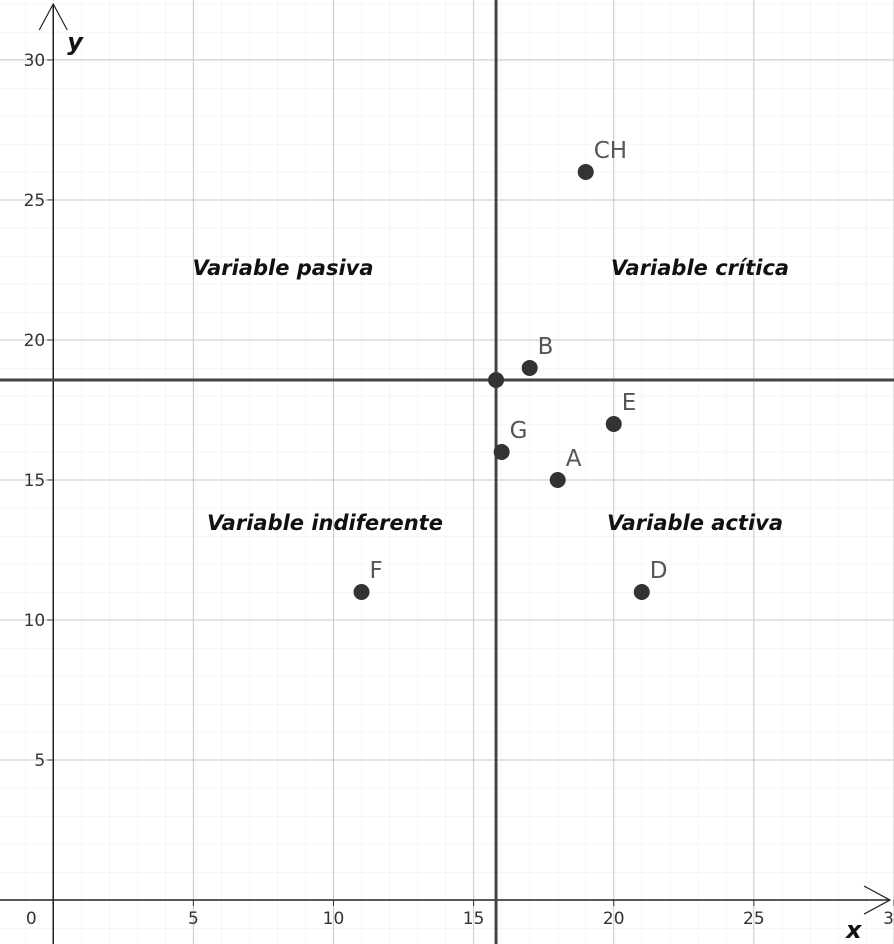 The height and width of the screenshot is (944, 894). I want to click on x-tick-label: 0, so click(31, 919).